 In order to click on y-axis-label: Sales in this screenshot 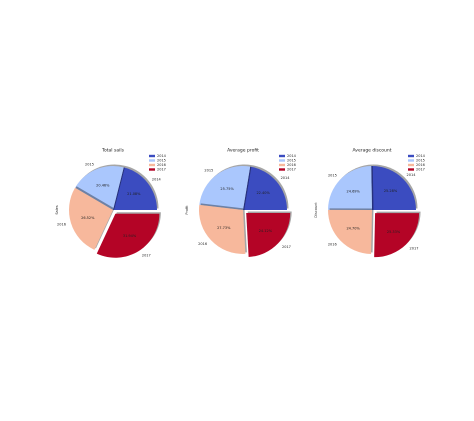, I will do `click(57, 209)`.